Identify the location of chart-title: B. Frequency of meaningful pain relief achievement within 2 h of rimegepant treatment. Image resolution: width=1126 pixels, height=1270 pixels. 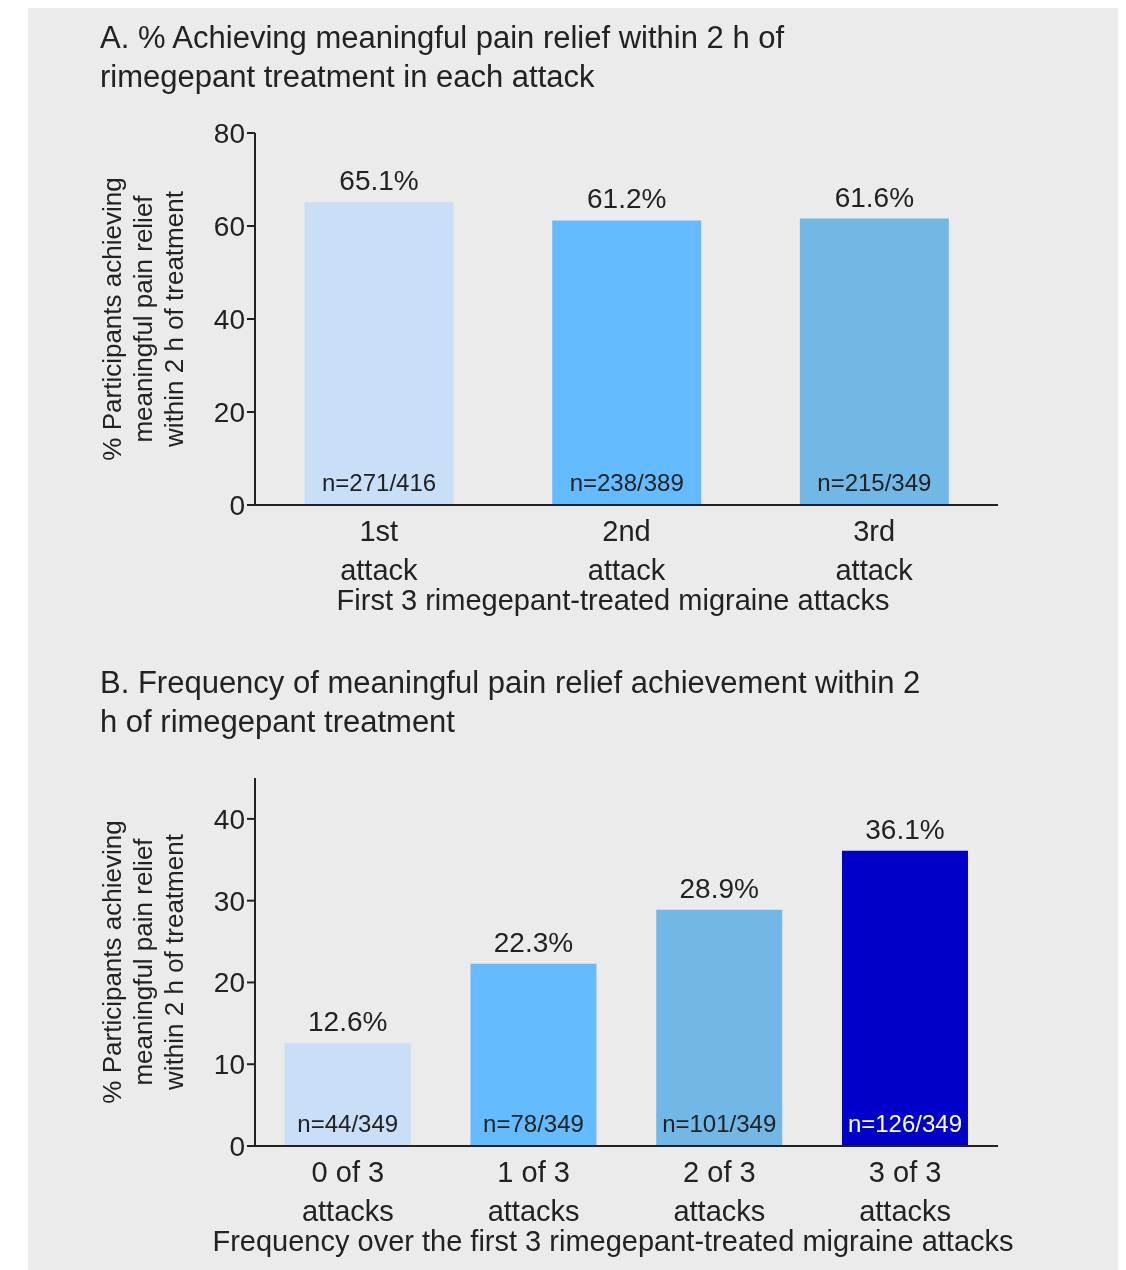
(511, 702).